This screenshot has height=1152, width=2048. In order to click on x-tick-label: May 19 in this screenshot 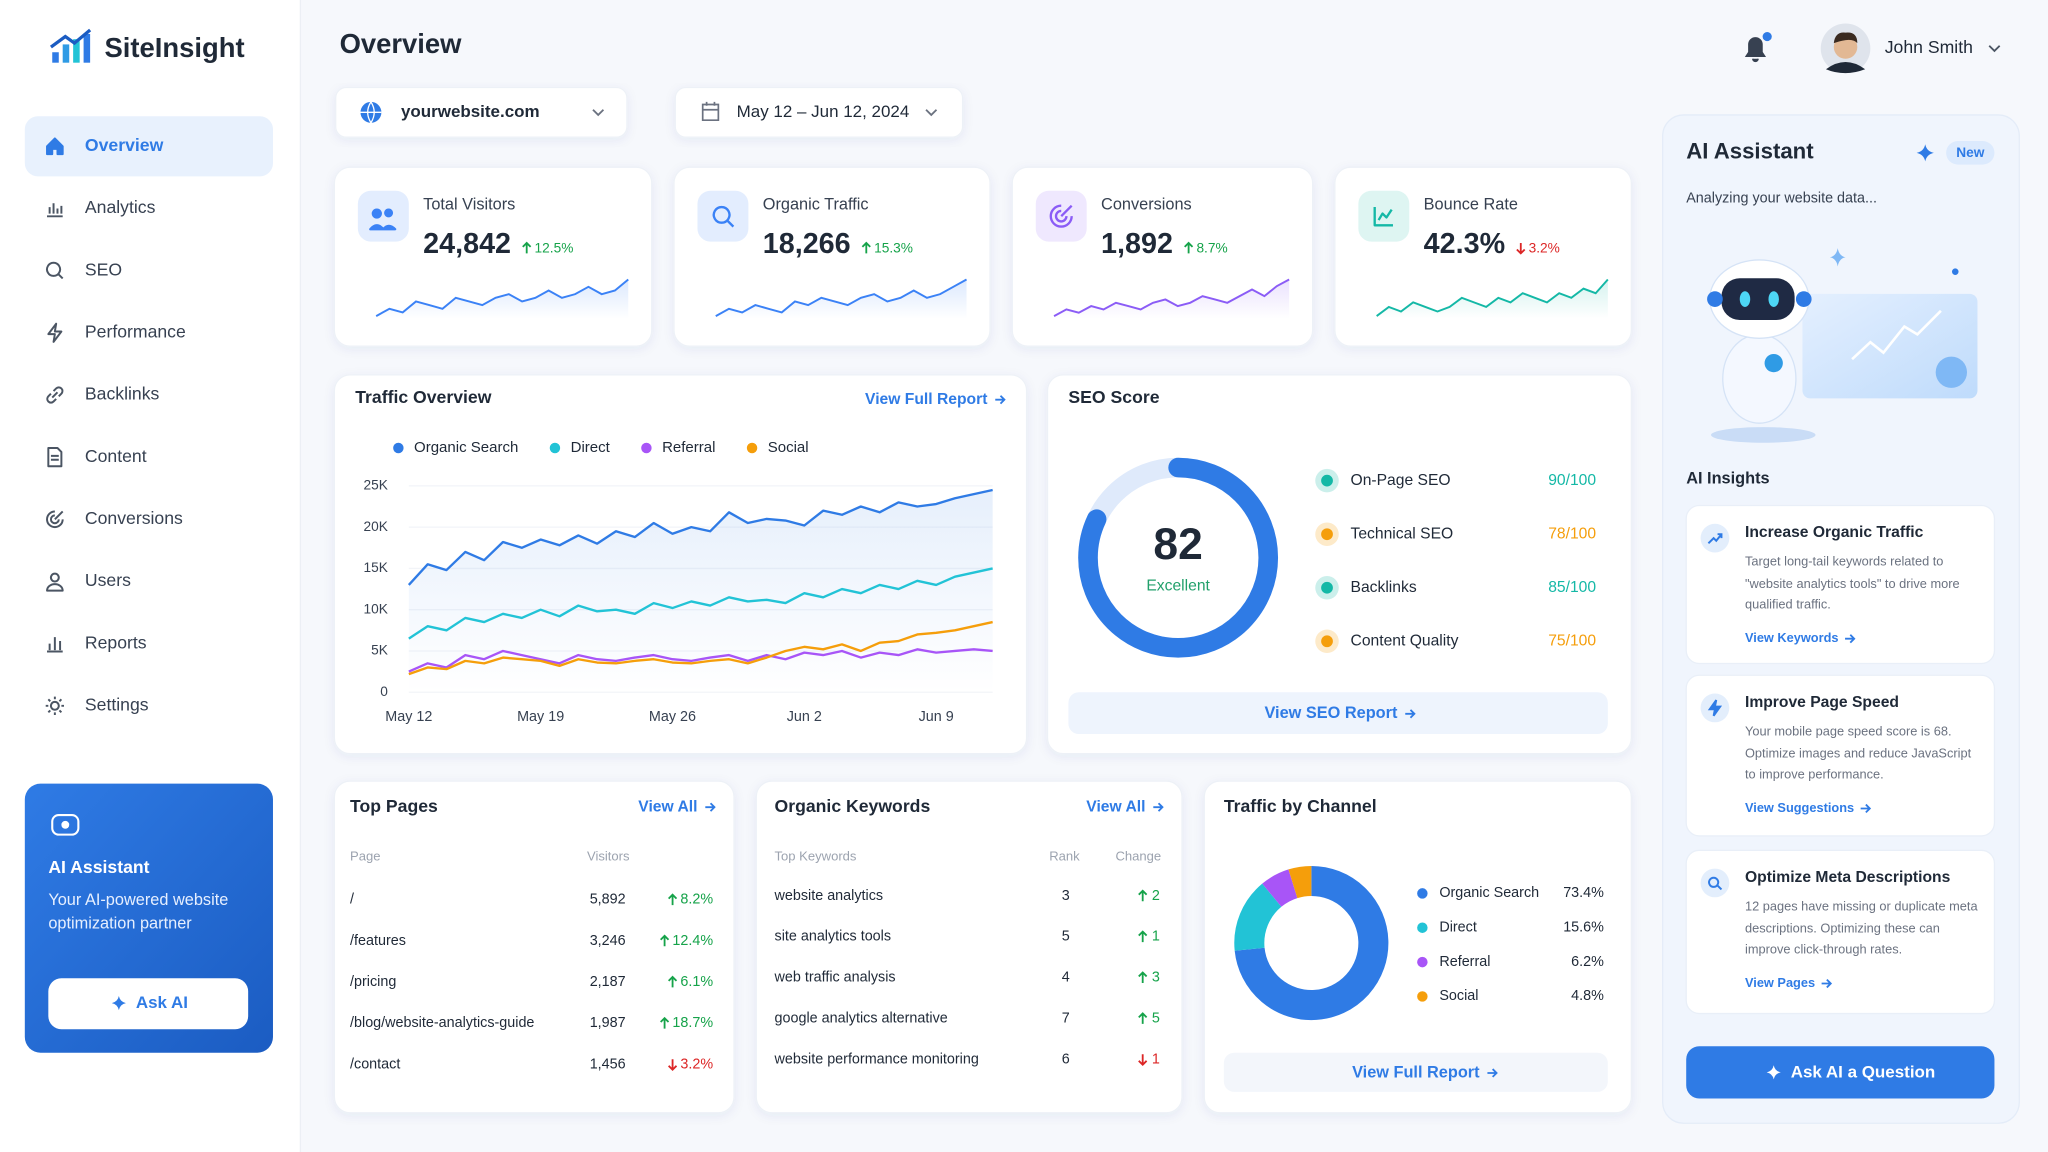, I will do `click(540, 717)`.